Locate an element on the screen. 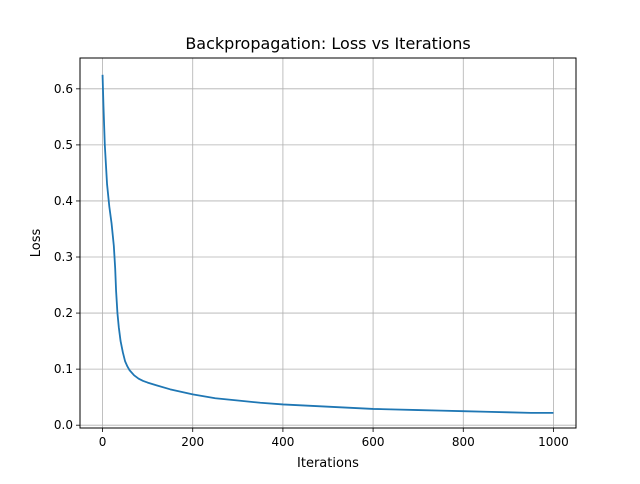  y-tick-label: 0.1 is located at coordinates (63, 369).